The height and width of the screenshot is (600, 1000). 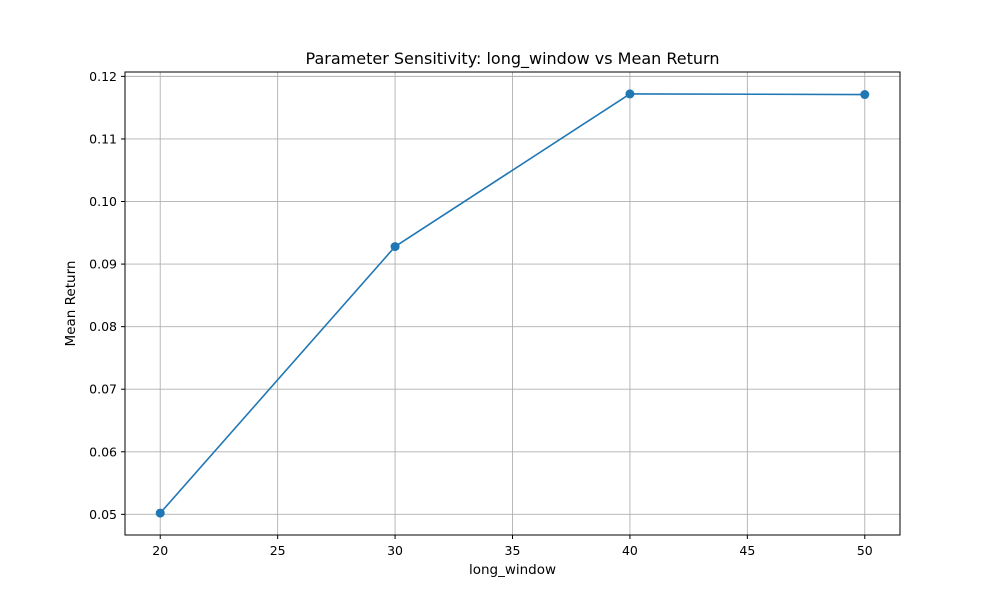 What do you see at coordinates (160, 550) in the screenshot?
I see `x-tick-label: 20` at bounding box center [160, 550].